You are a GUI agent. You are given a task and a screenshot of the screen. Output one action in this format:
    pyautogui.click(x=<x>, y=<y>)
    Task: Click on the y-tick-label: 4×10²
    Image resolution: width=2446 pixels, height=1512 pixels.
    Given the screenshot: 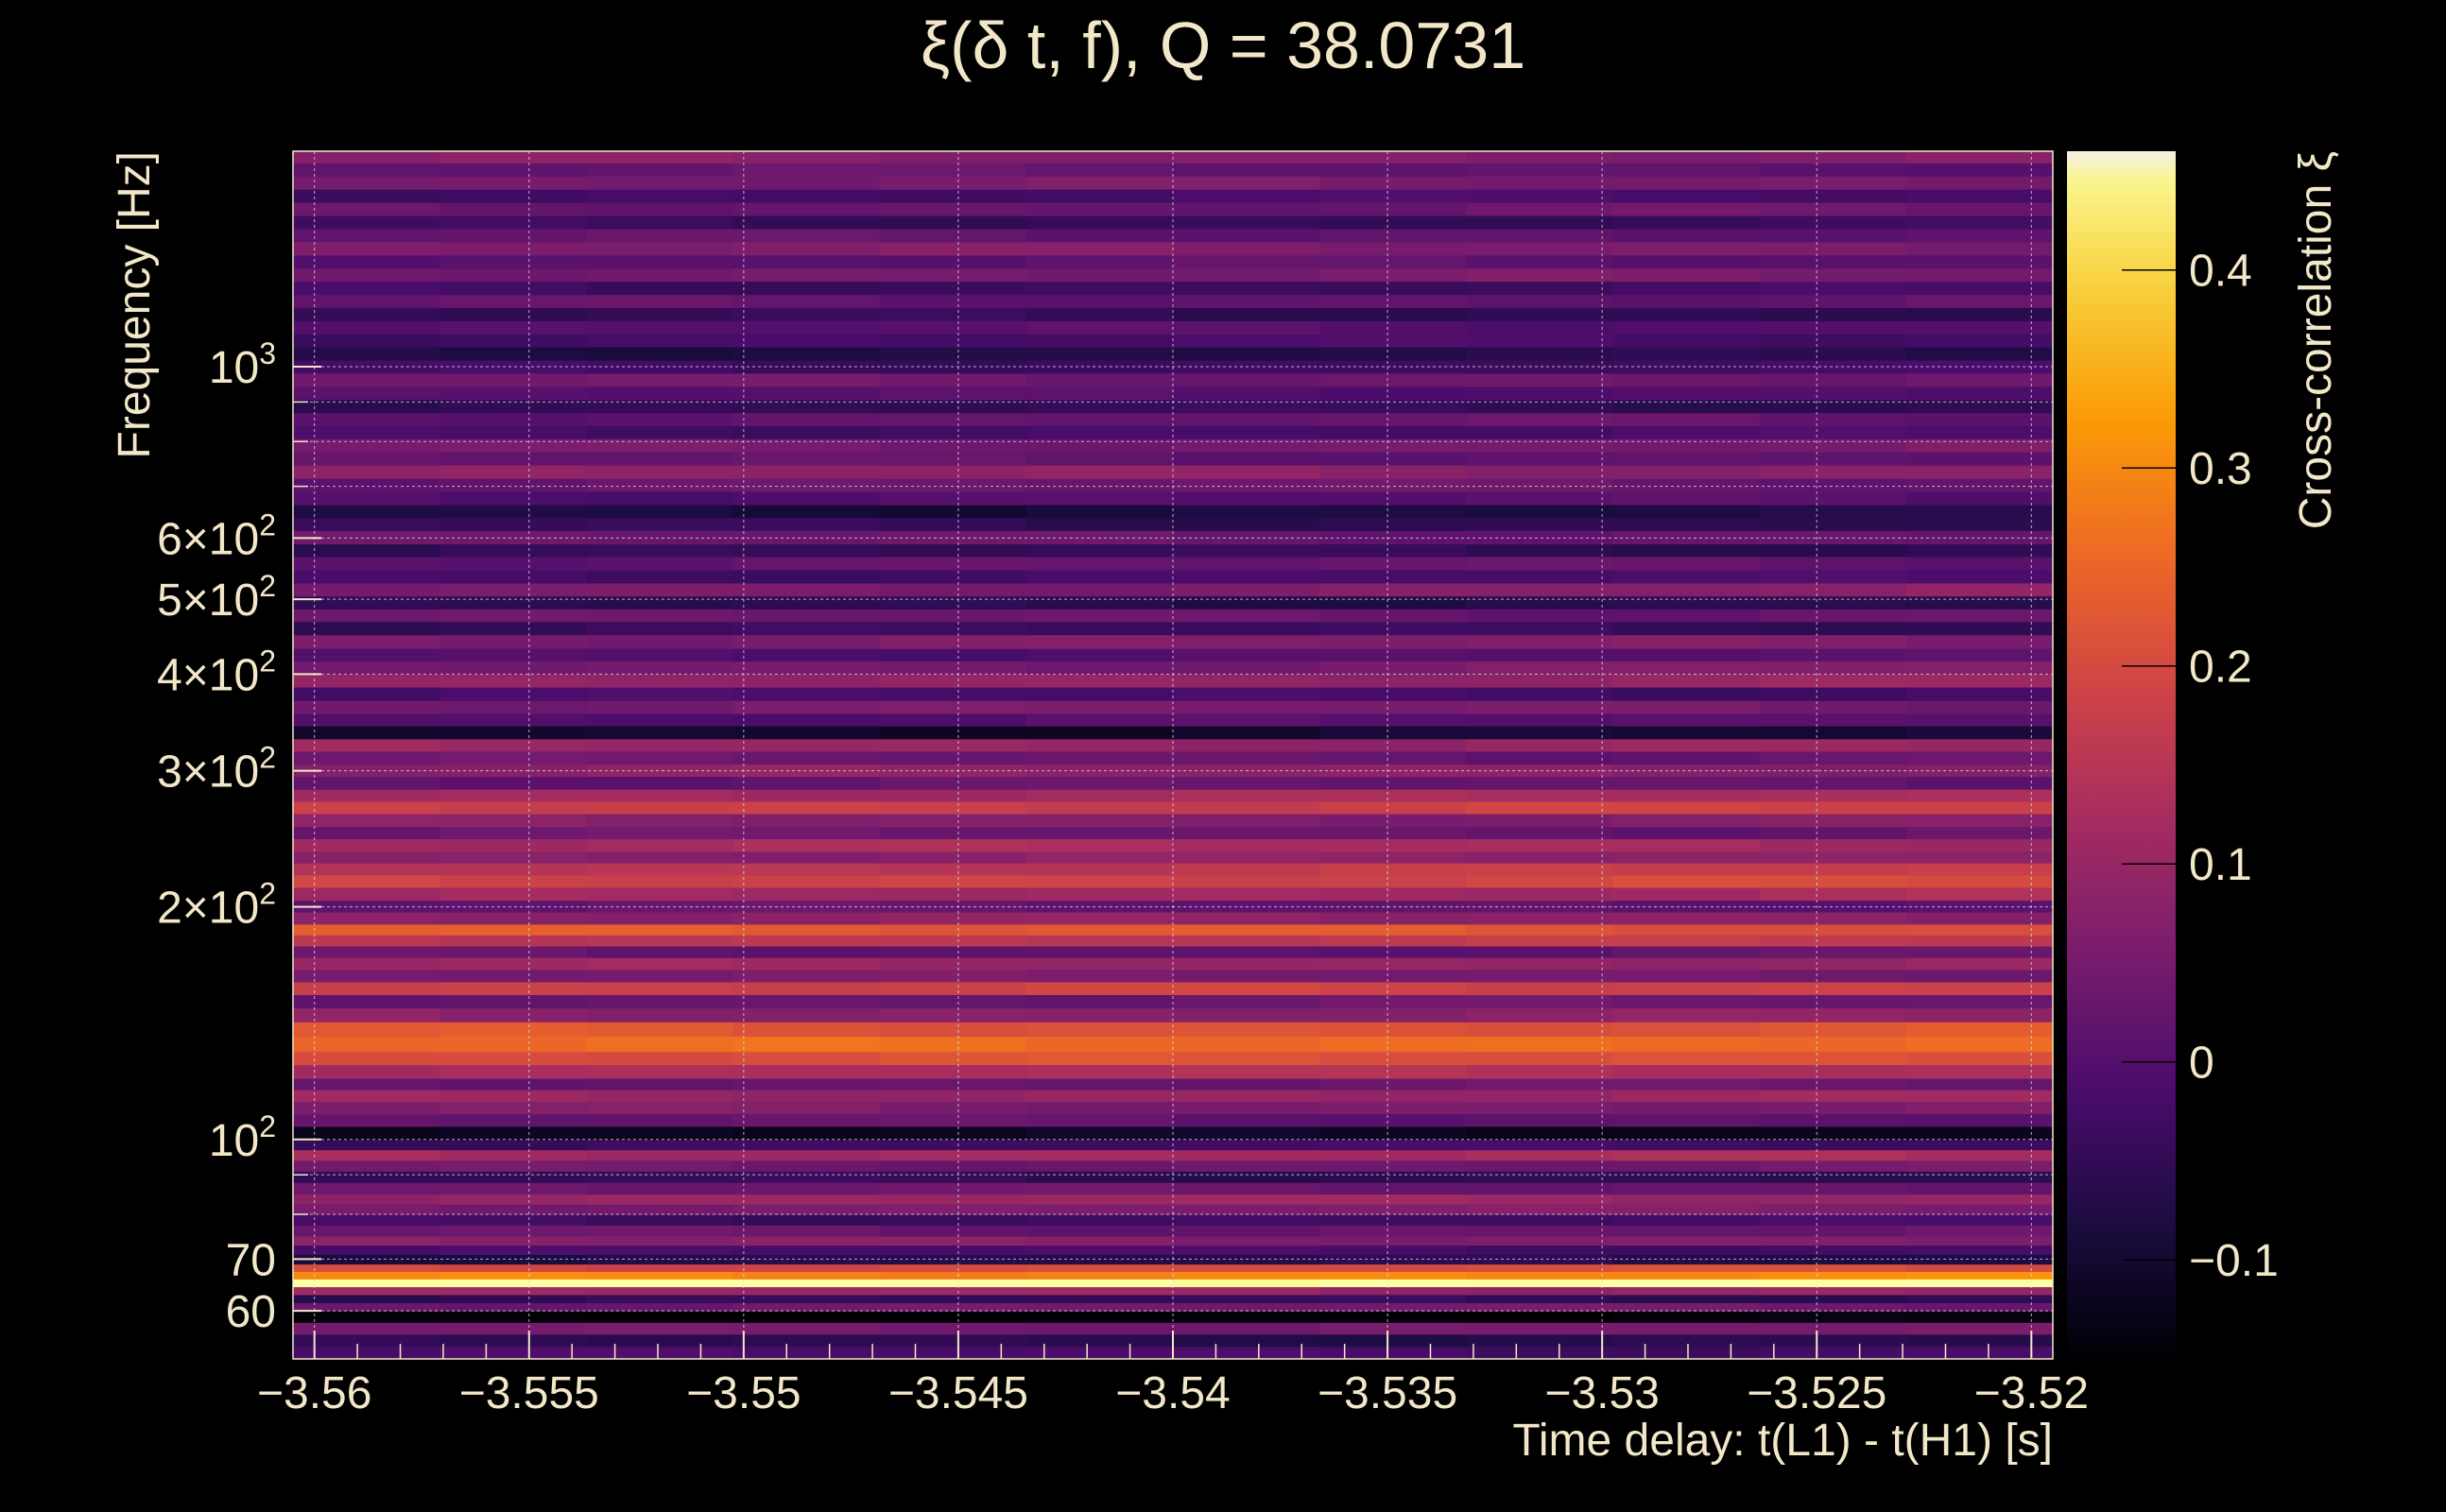 What is the action you would take?
    pyautogui.click(x=217, y=672)
    